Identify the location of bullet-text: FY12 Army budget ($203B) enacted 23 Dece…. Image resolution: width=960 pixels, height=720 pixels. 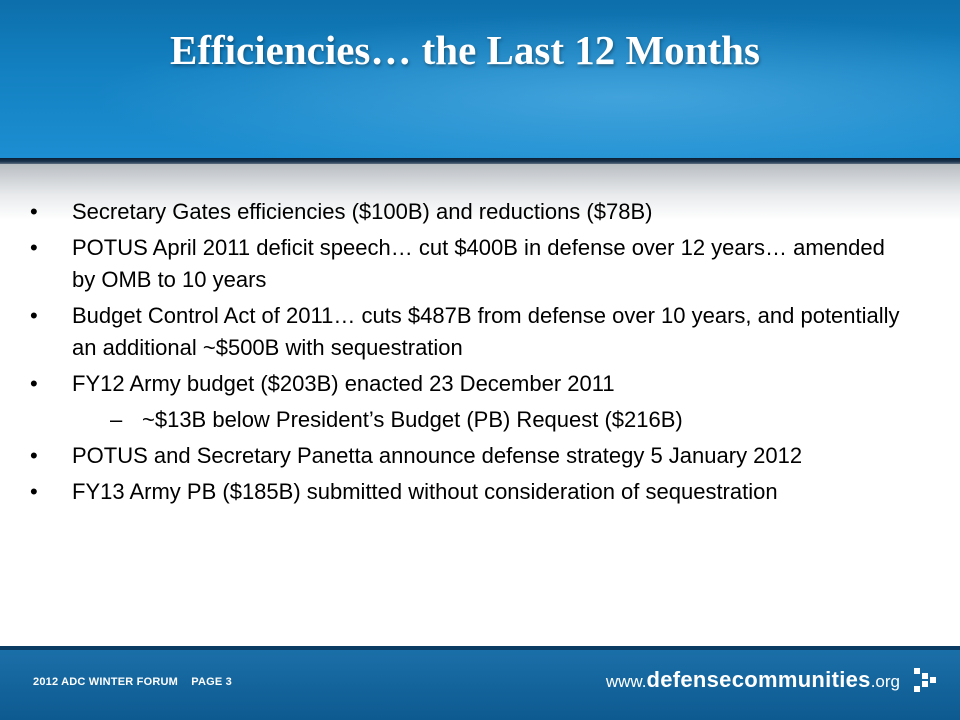
(343, 383).